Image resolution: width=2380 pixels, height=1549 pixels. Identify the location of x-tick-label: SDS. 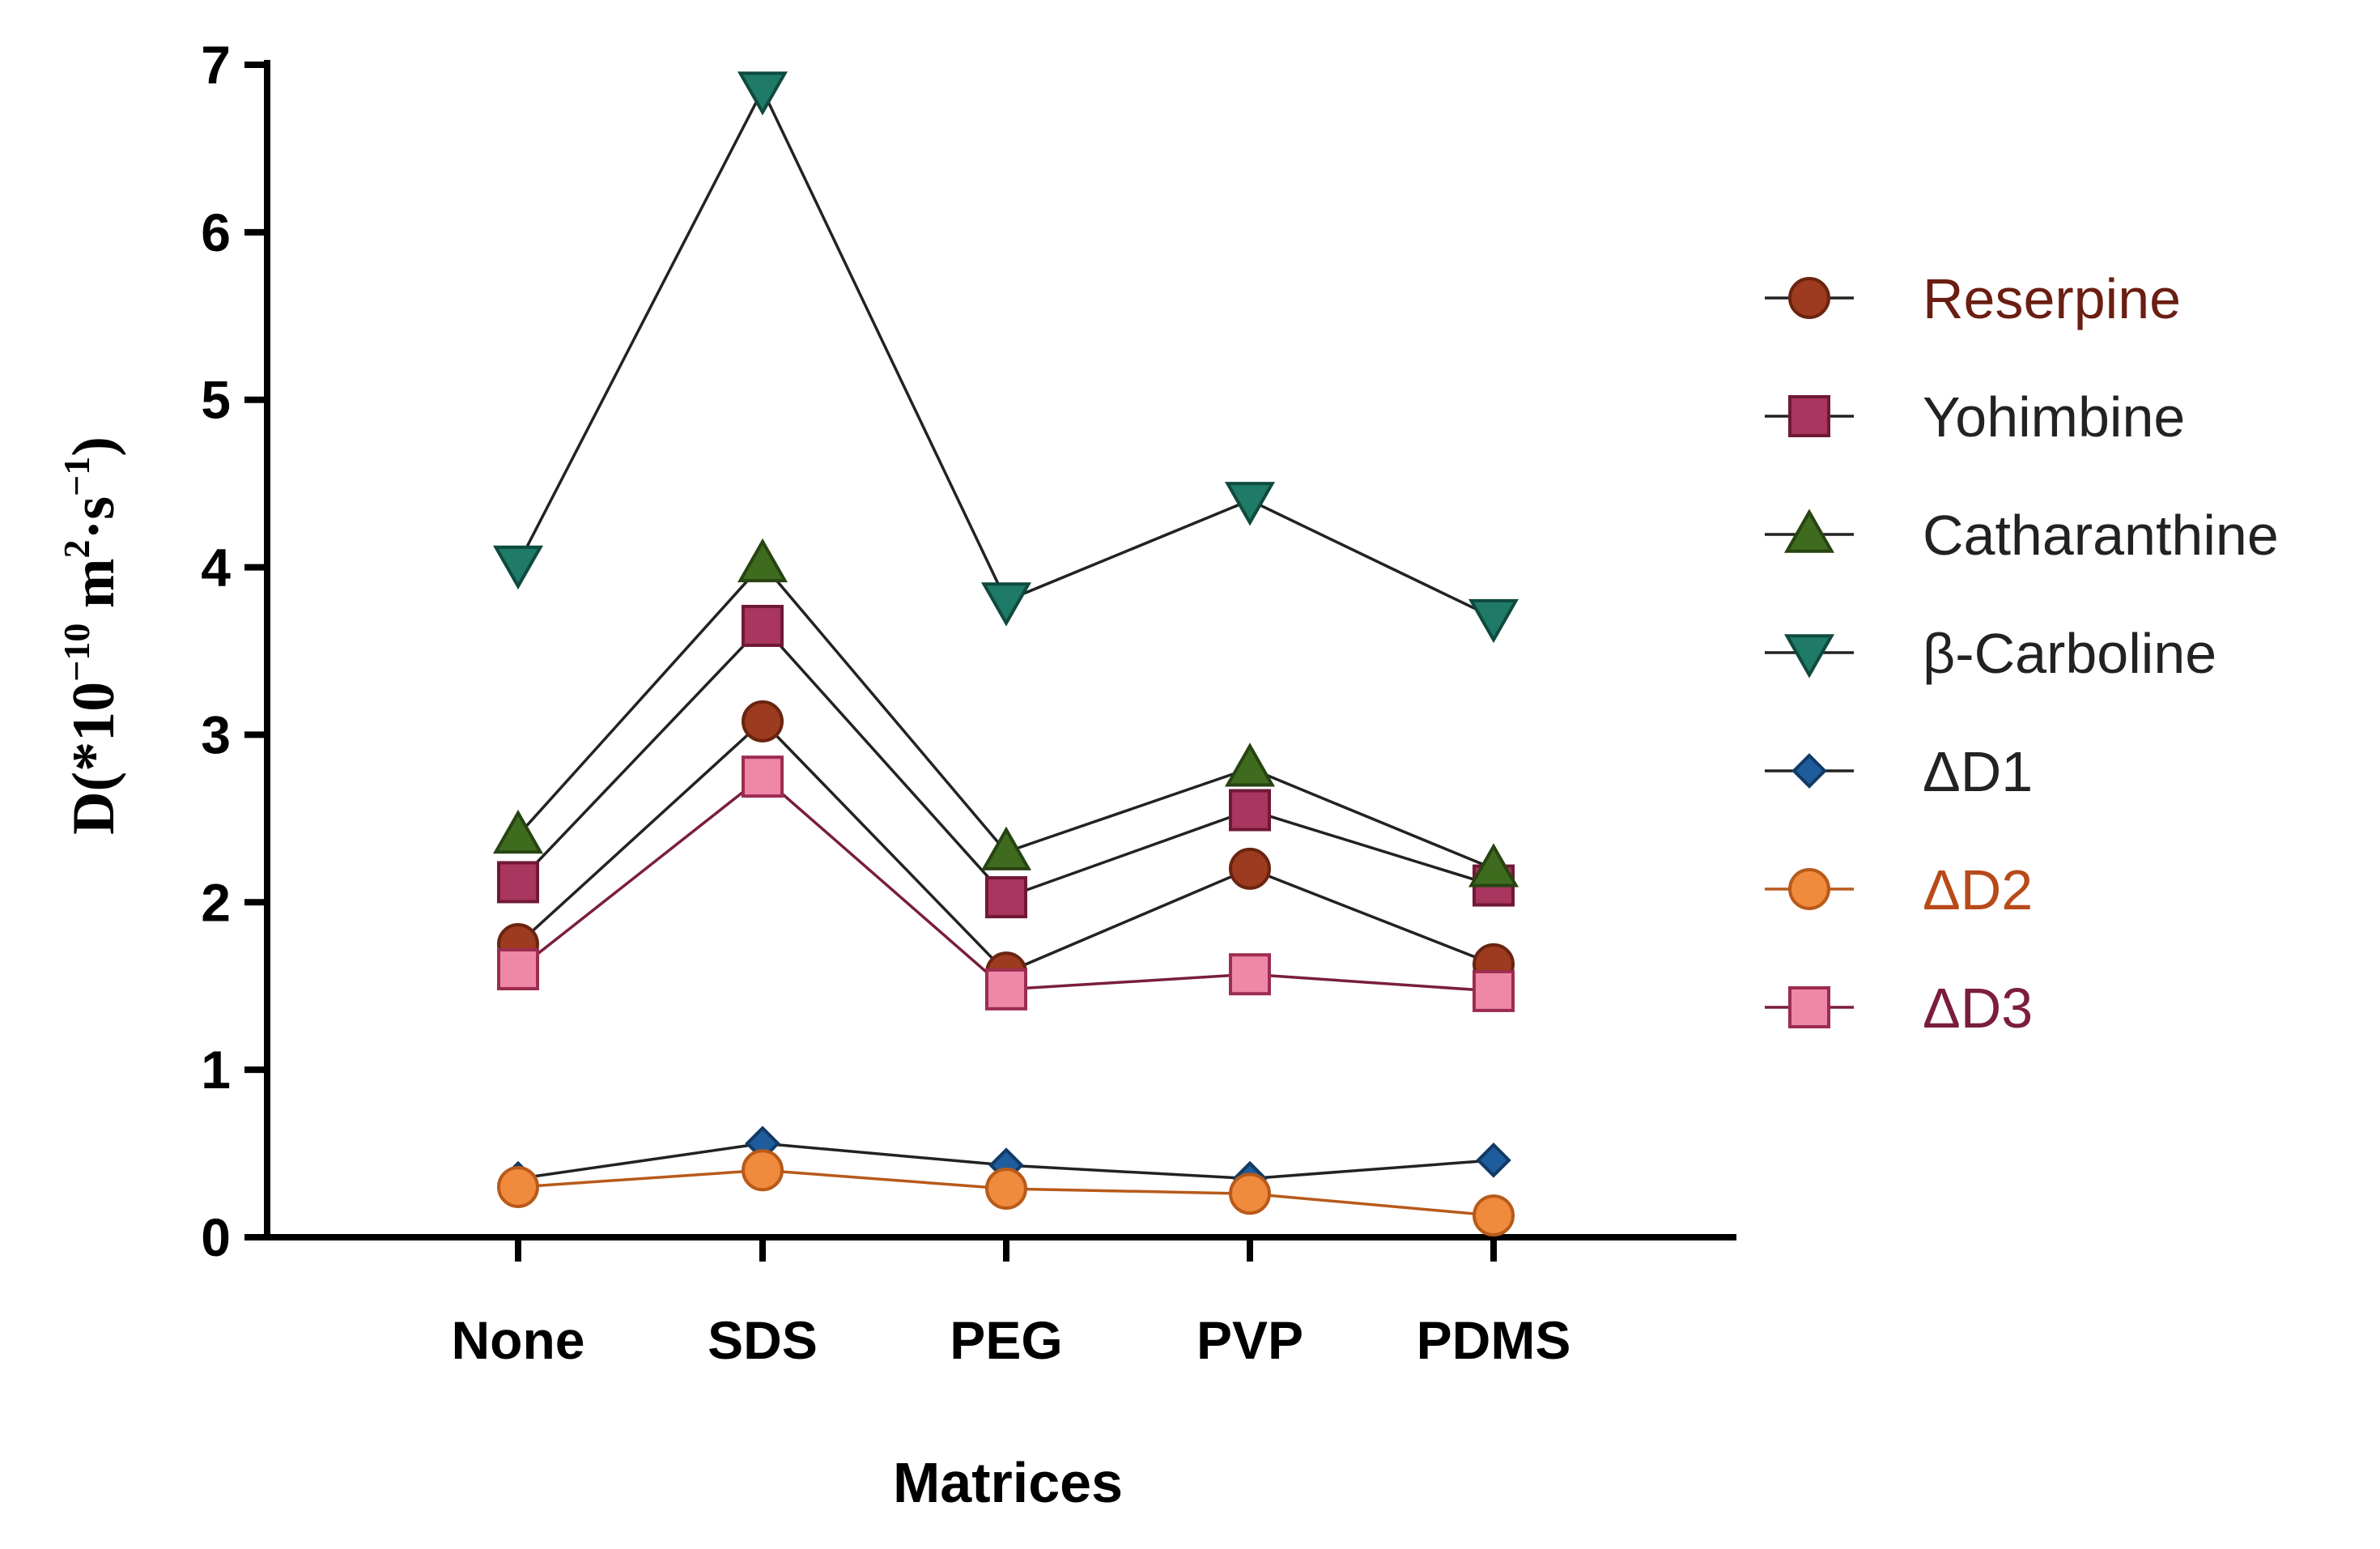
(763, 1340).